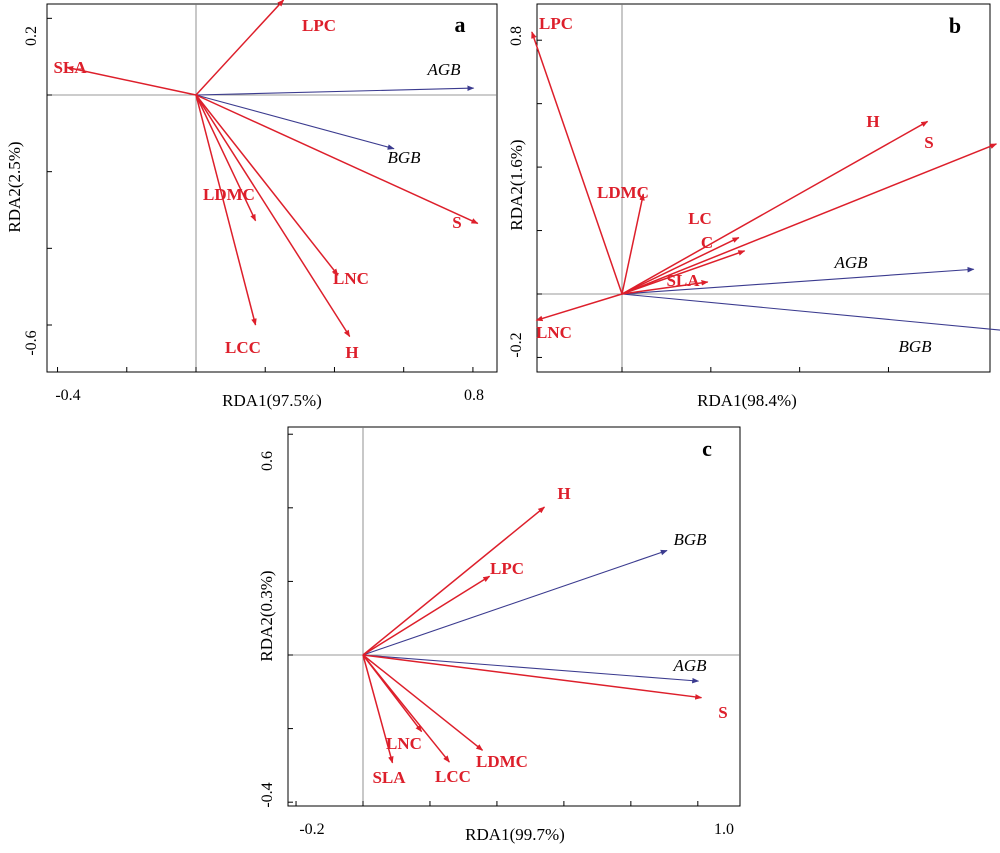  I want to click on x-tick-label: 1.0, so click(724, 829).